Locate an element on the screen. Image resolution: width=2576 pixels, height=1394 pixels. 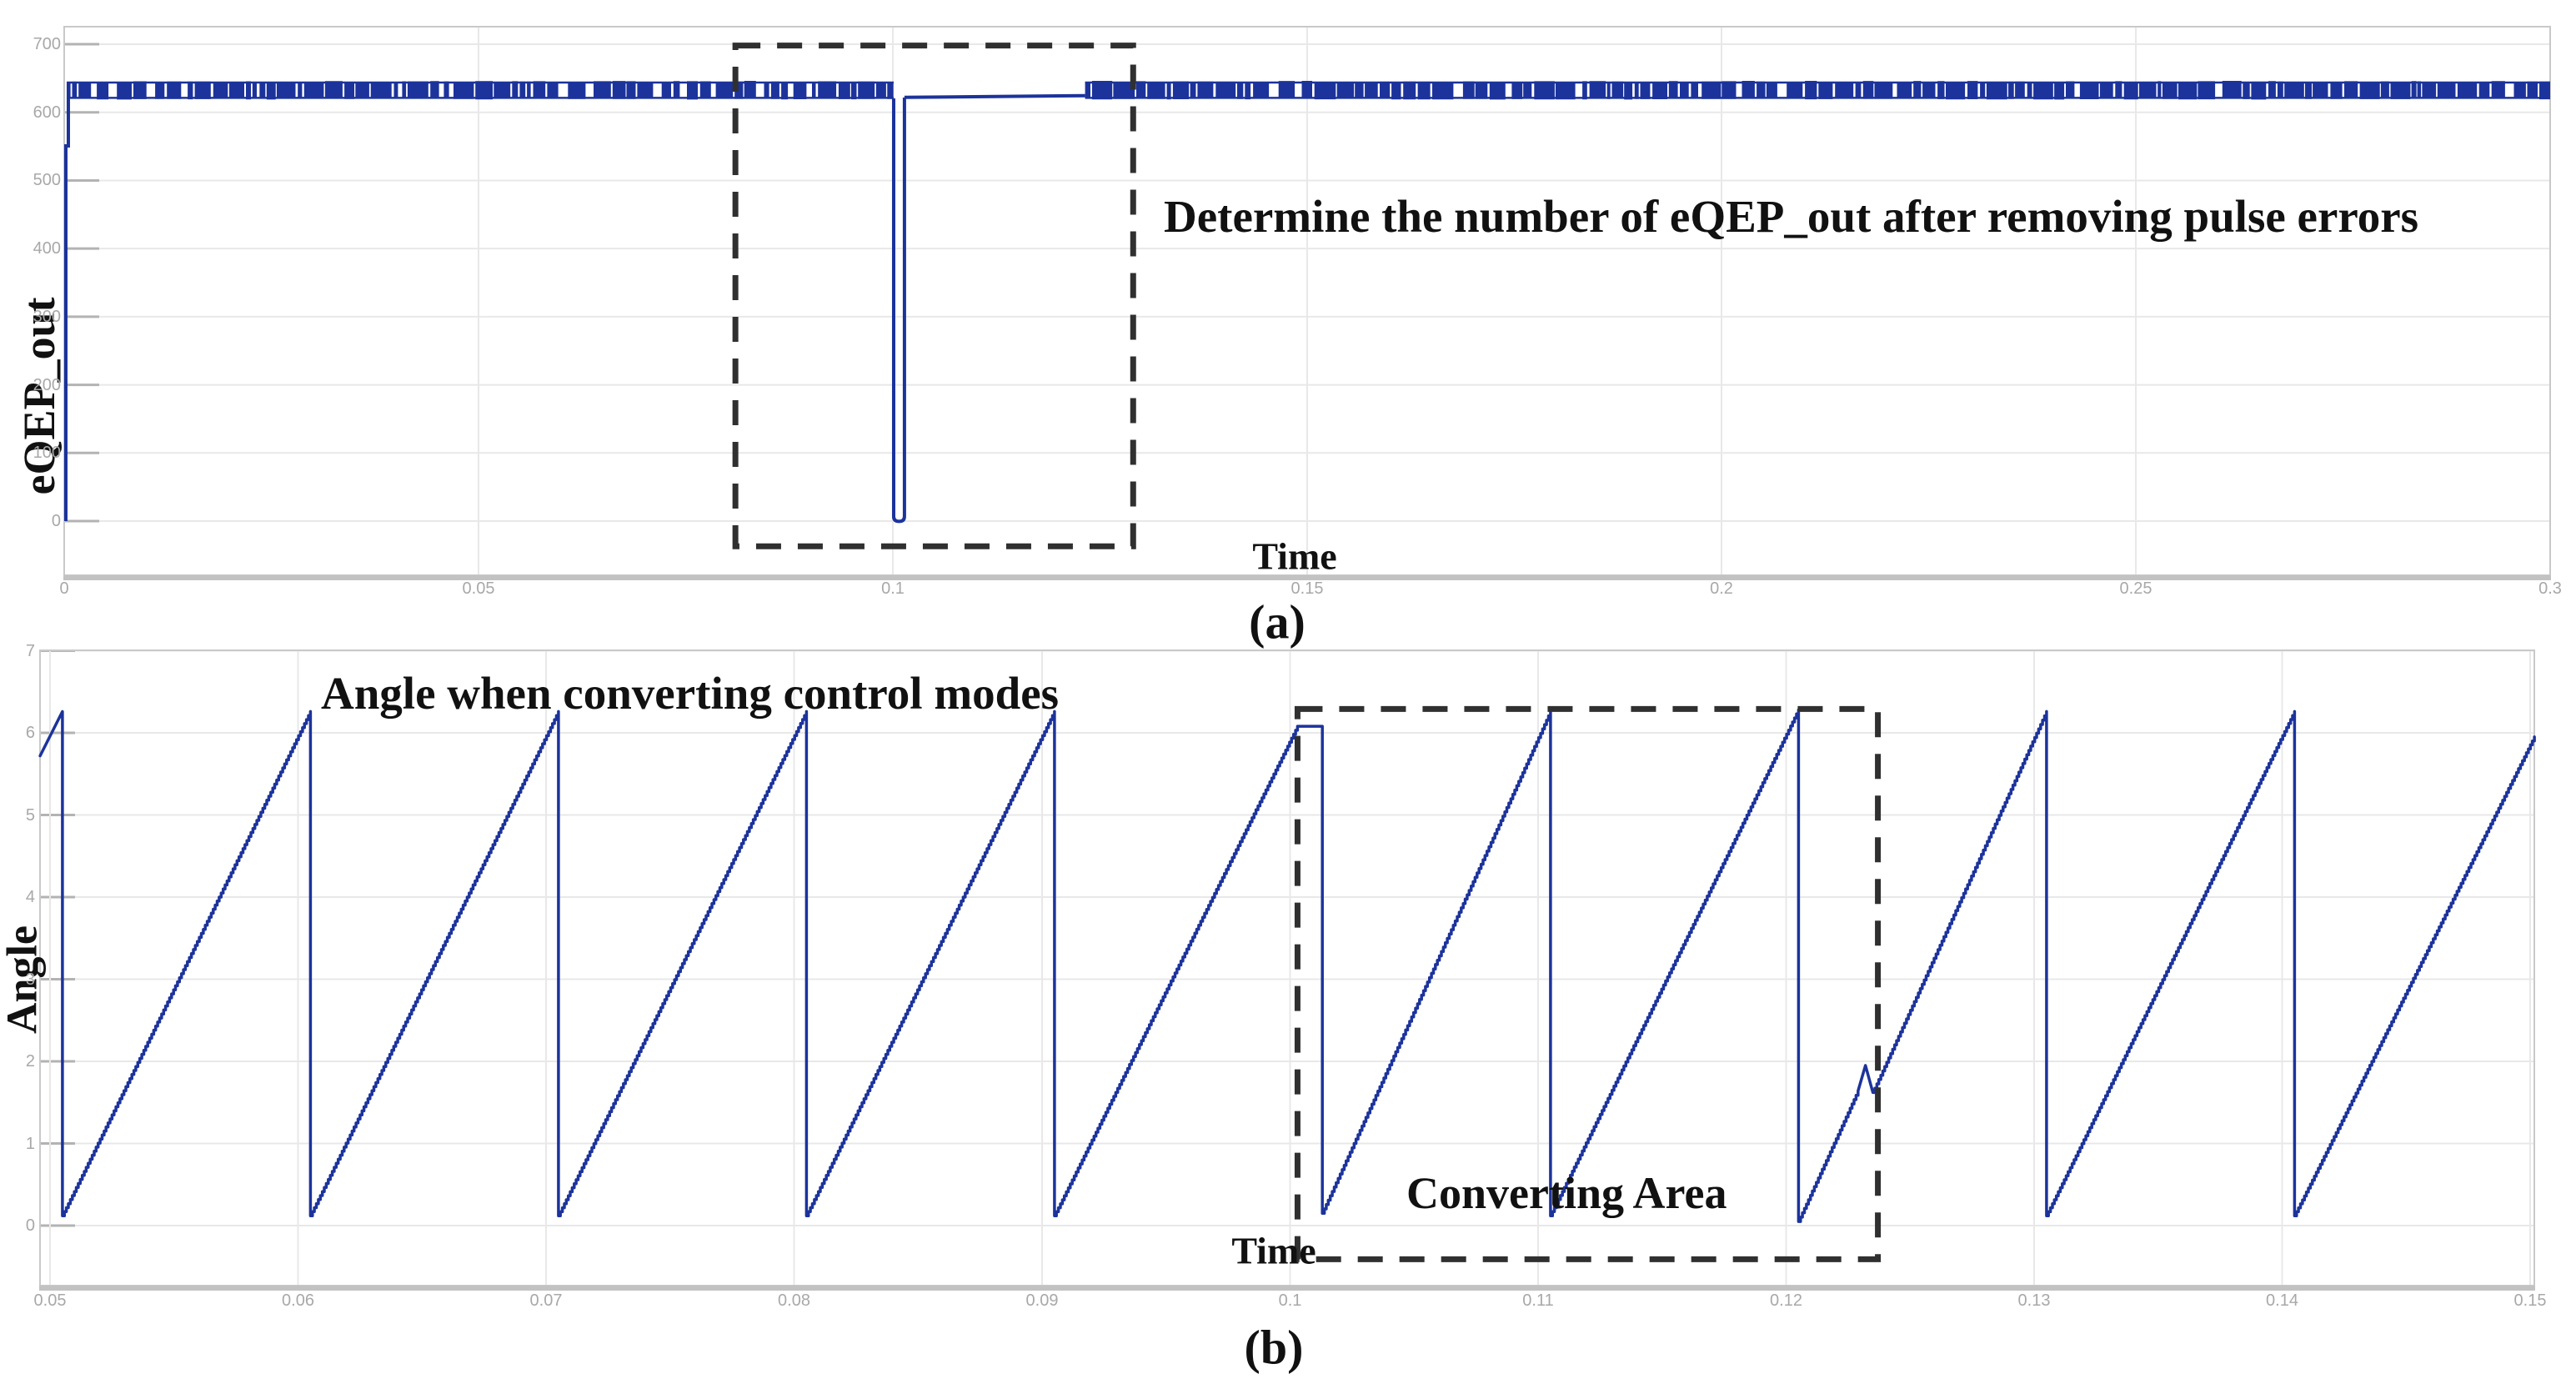
panel-a-dashed-box is located at coordinates (934, 296).